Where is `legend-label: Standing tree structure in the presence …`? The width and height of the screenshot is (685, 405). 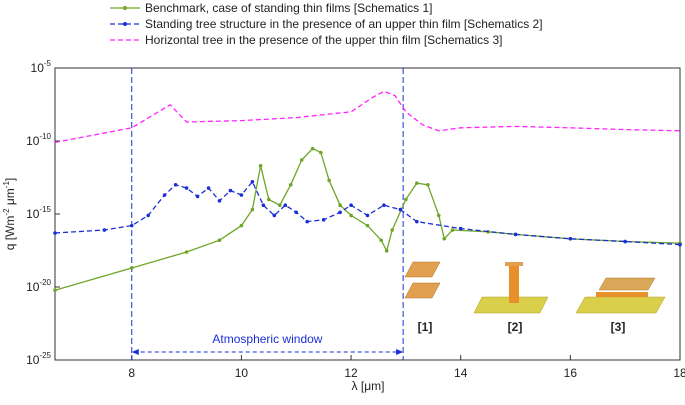 legend-label: Standing tree structure in the presence … is located at coordinates (344, 24).